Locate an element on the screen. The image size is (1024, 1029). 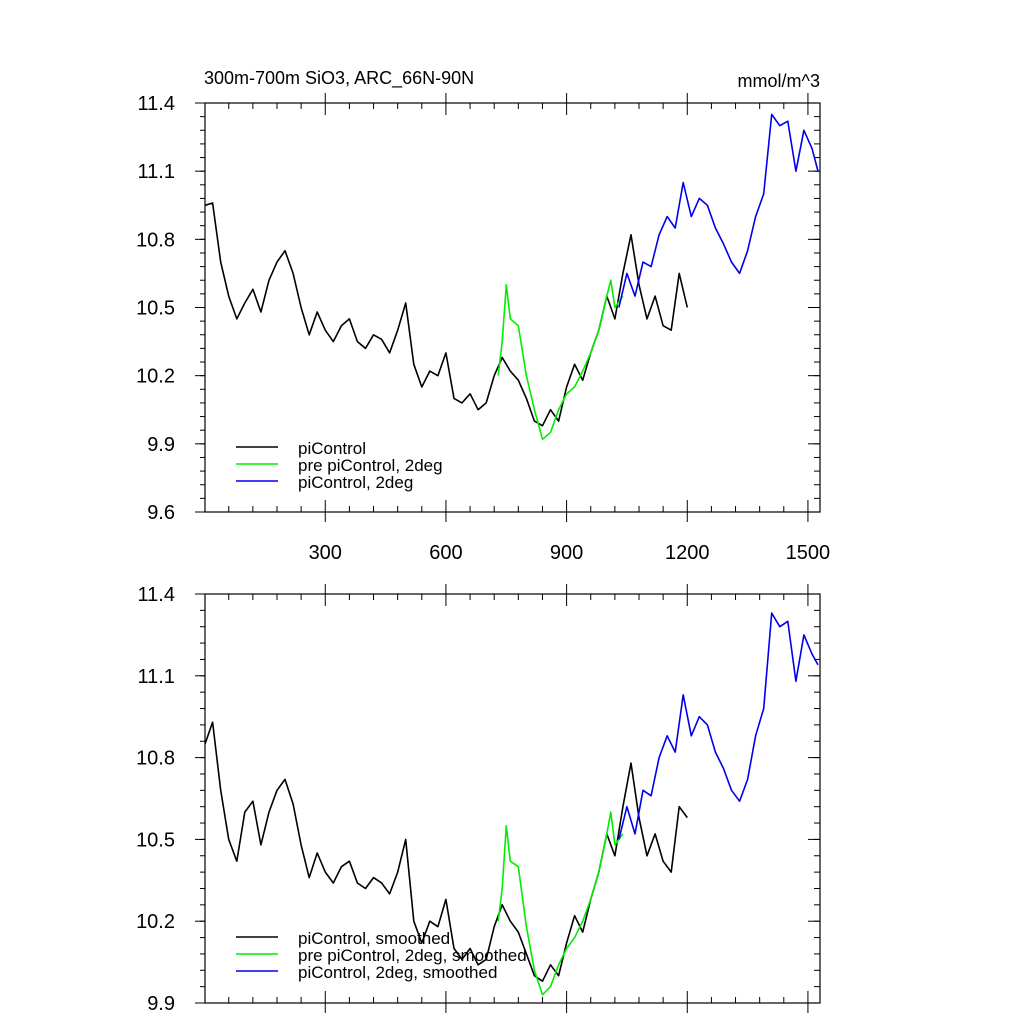
legend-label: piControl, 2deg is located at coordinates (355, 482).